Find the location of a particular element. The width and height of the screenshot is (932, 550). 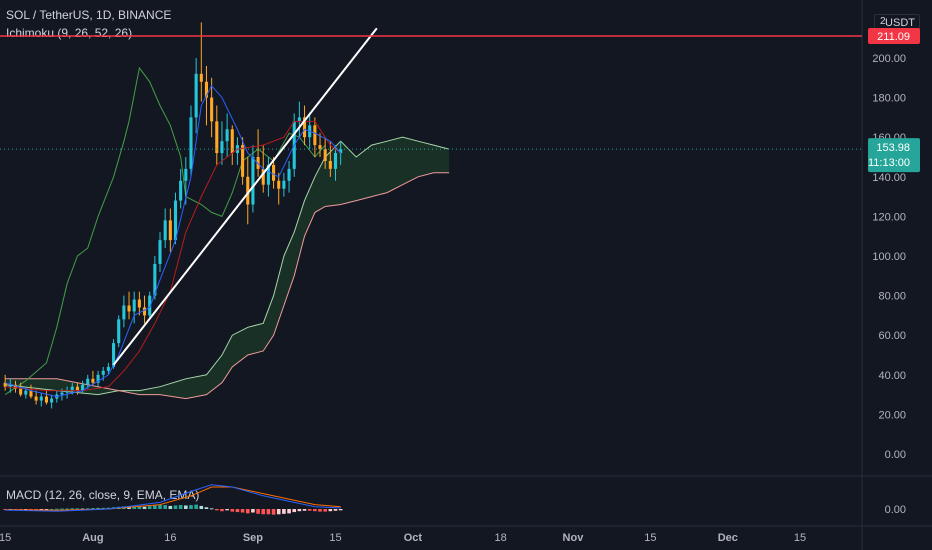

time-tick-label: 16 is located at coordinates (170, 538).